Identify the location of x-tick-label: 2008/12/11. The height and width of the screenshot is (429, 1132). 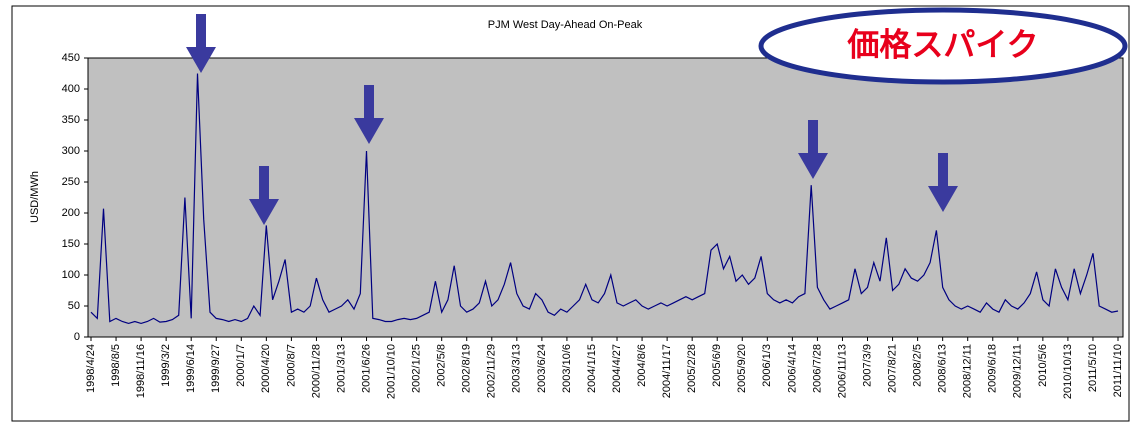
(968, 371).